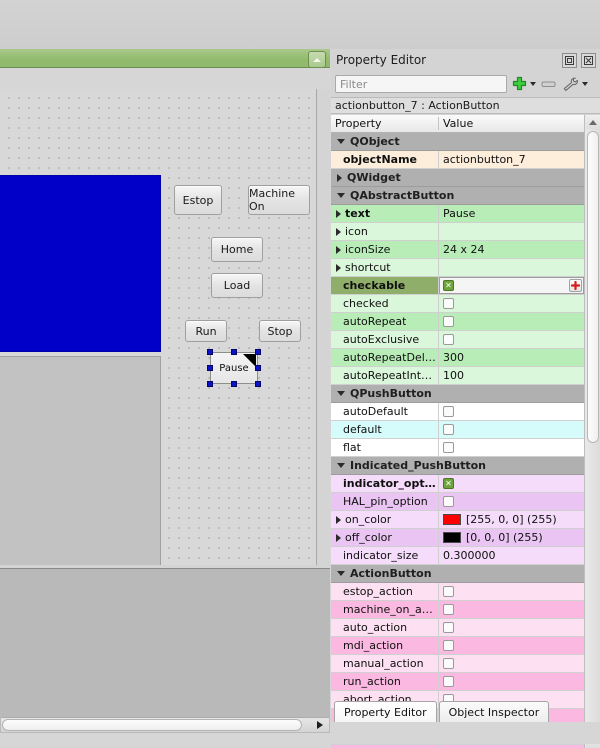 This screenshot has height=748, width=600. I want to click on property-row: iconSize 24 x 24, so click(457, 250).